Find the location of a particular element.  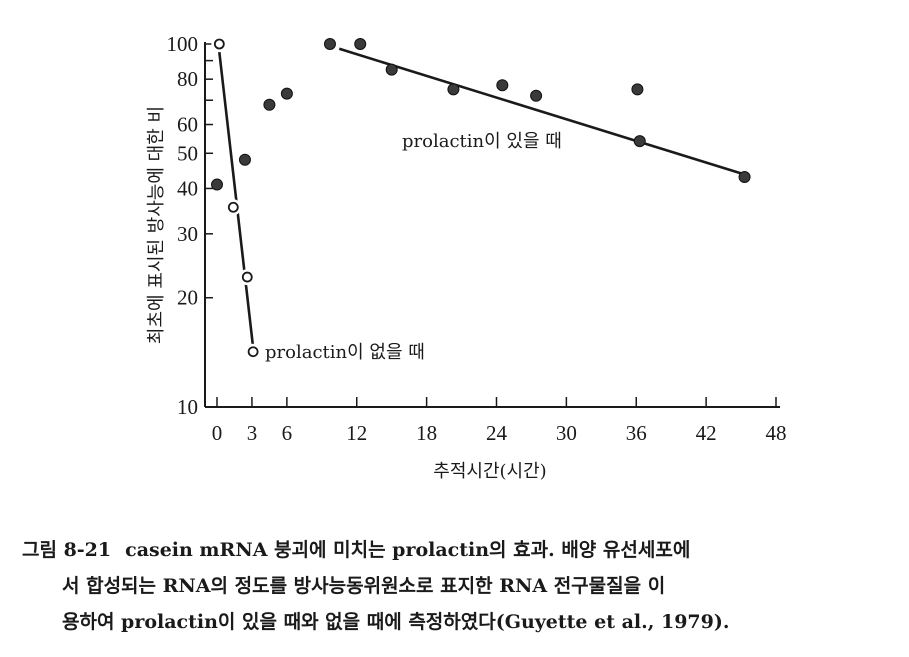

fit-line-with-prolactin is located at coordinates (540, 111).